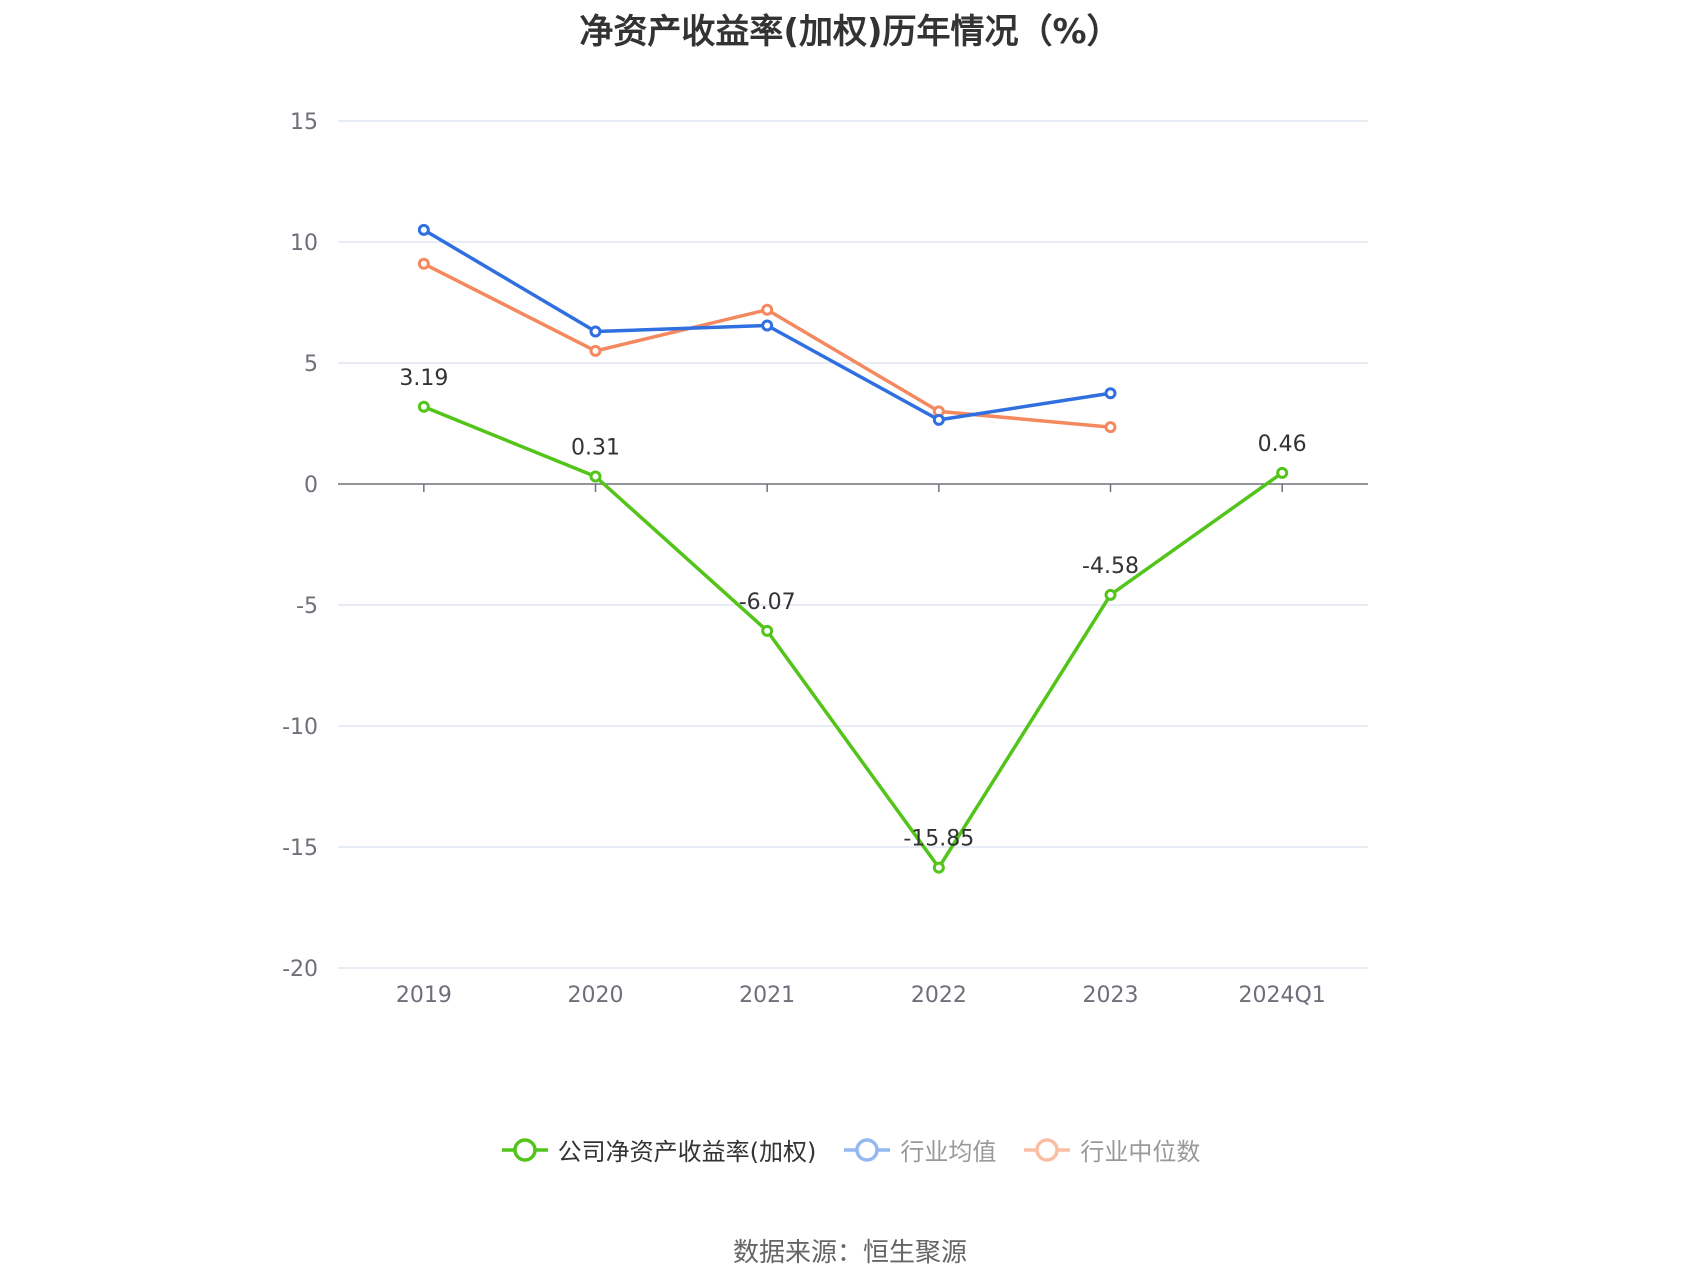  I want to click on legend-label: 公司净资产收益率(加权), so click(687, 1152).